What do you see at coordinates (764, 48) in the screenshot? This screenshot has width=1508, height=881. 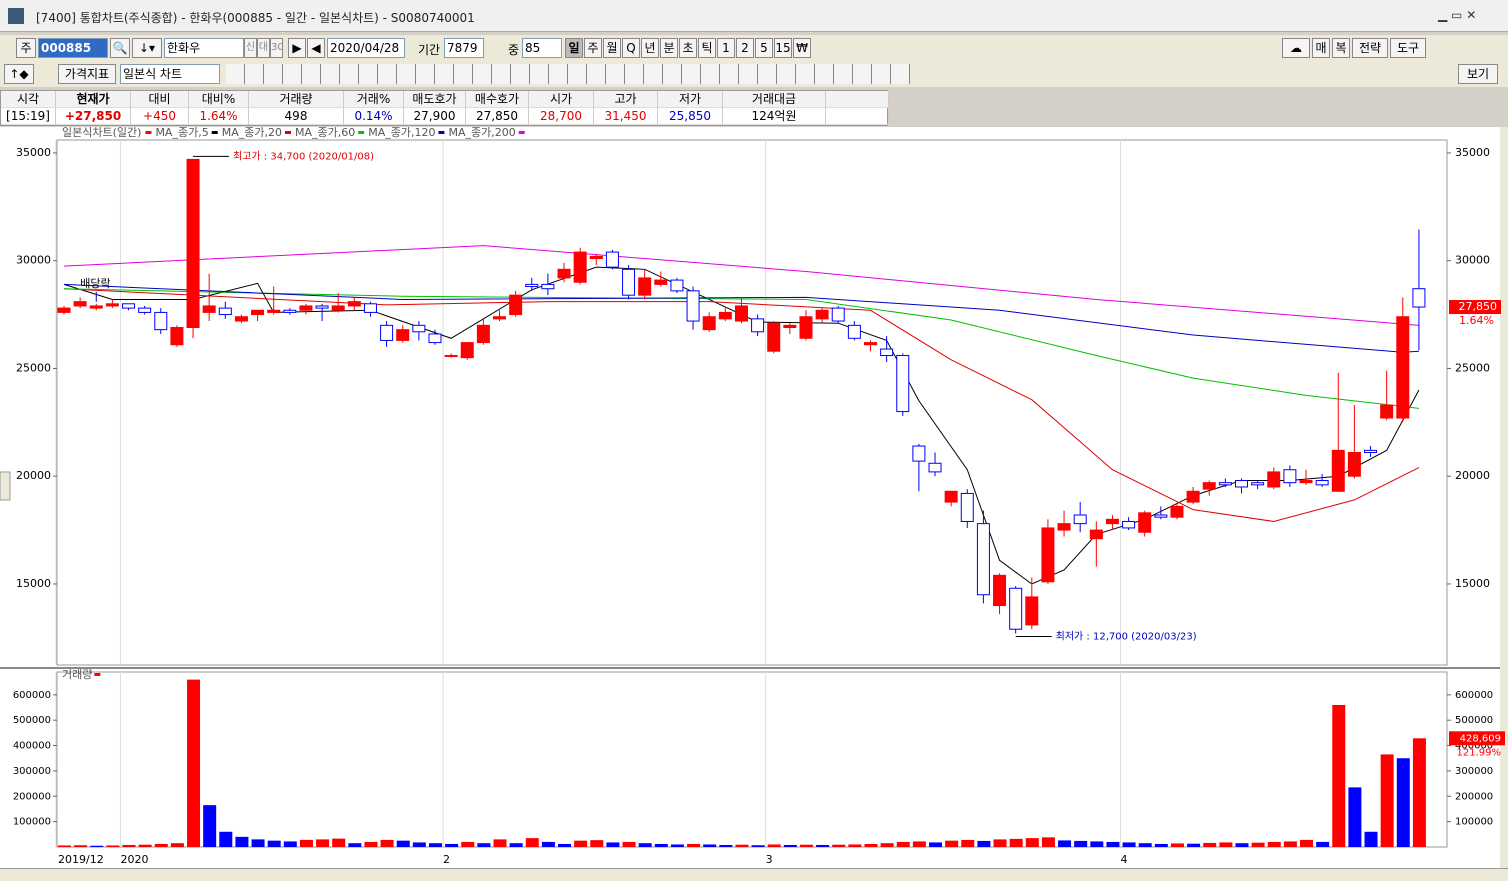 I see `period-button: 5` at bounding box center [764, 48].